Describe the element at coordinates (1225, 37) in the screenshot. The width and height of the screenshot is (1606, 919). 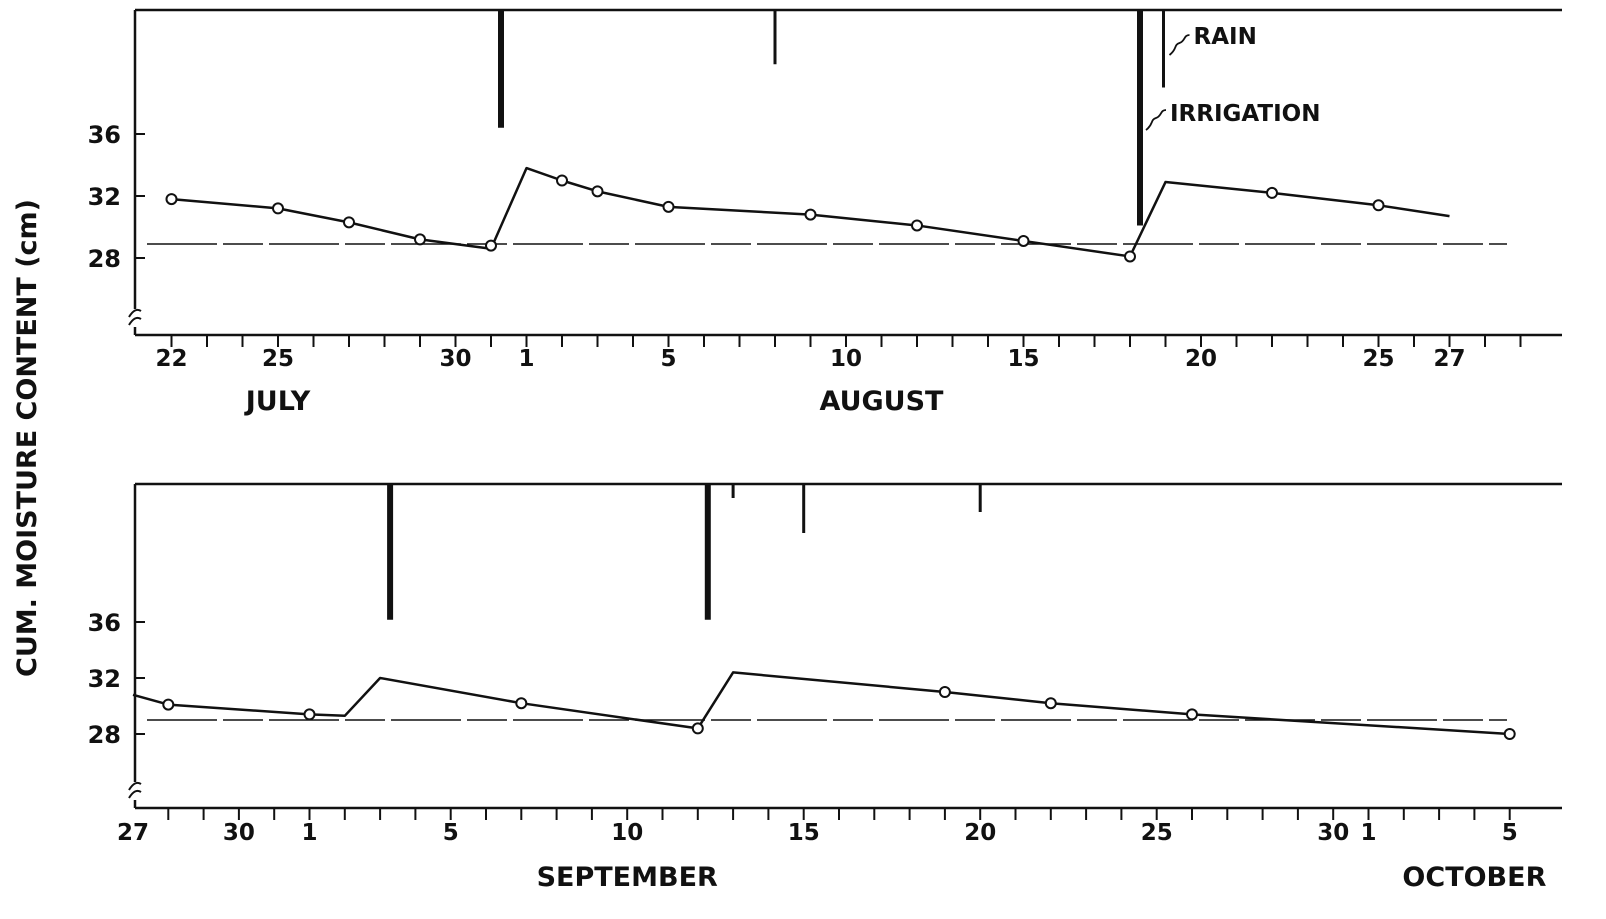
I see `rain-label: RAIN` at that location.